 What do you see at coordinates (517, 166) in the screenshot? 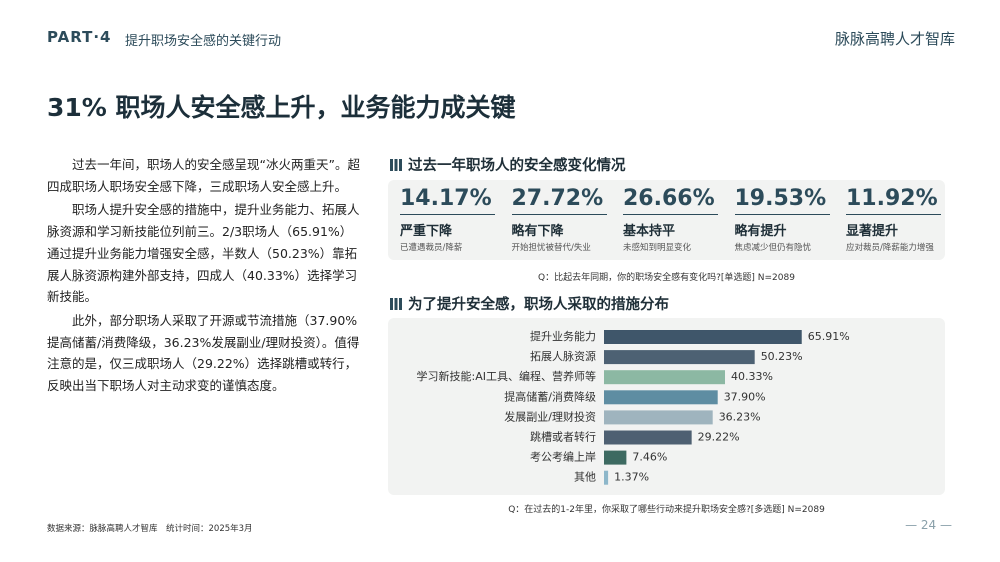
I see `stats-title-text: 过去一年职场人的安全感变化情况` at bounding box center [517, 166].